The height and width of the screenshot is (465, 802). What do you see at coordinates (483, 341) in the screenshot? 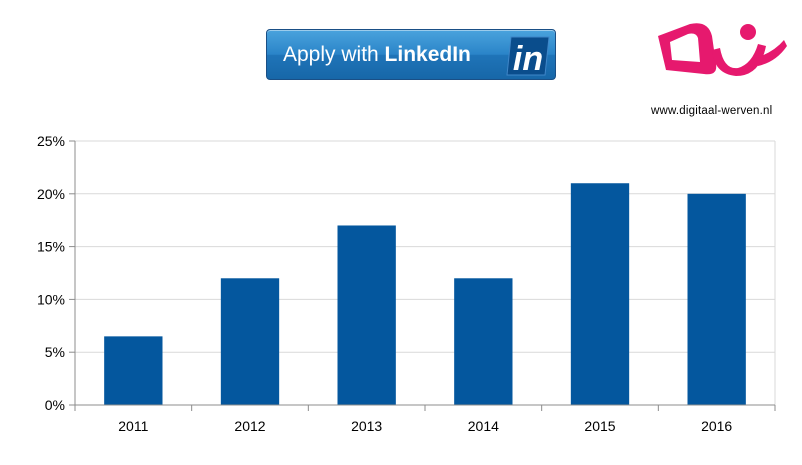
I see `bar-2014` at bounding box center [483, 341].